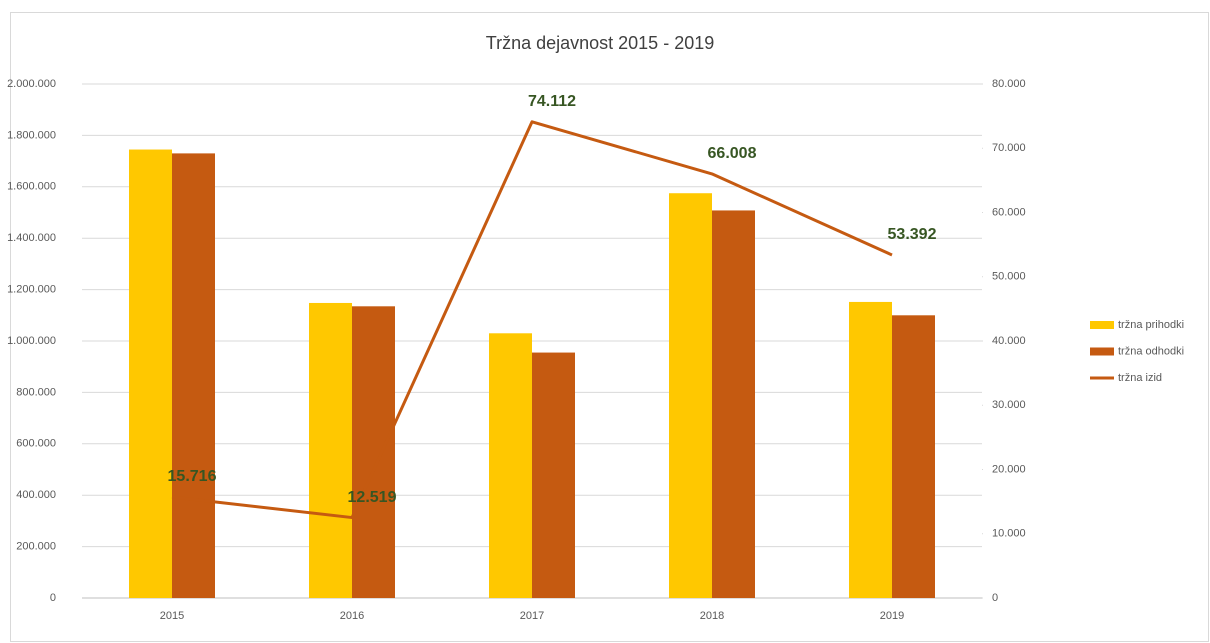  I want to click on data-label: 12.519, so click(372, 497).